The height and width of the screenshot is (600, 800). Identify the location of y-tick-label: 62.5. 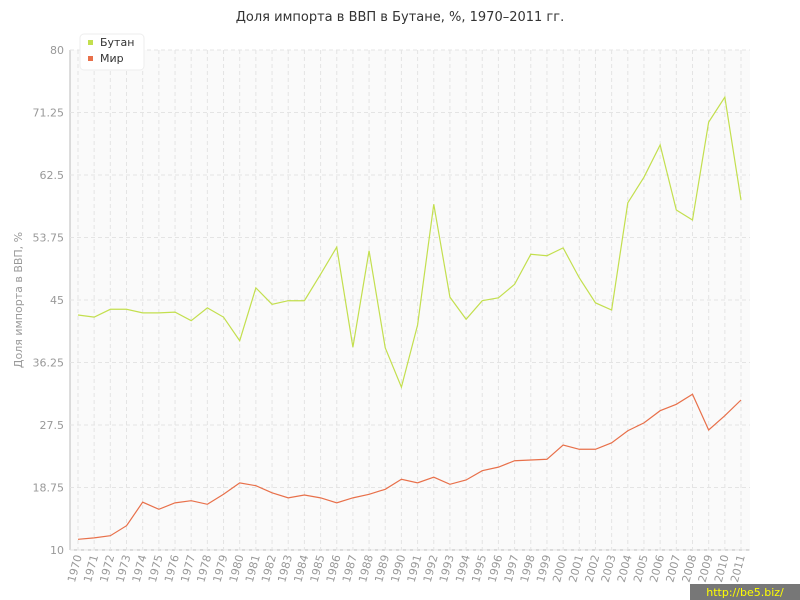
(52, 175).